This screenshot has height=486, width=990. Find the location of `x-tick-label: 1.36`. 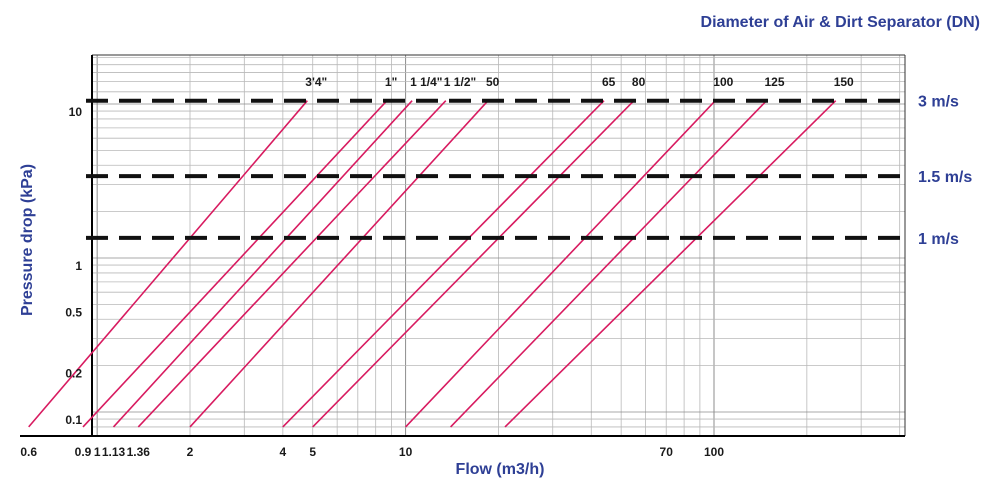

x-tick-label: 1.36 is located at coordinates (139, 452).